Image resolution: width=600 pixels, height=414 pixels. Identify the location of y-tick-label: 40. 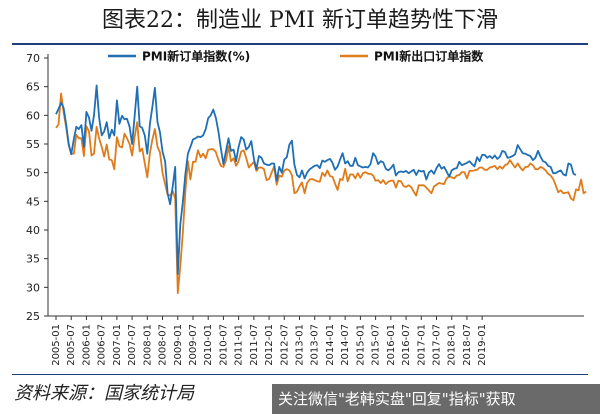
(33, 230).